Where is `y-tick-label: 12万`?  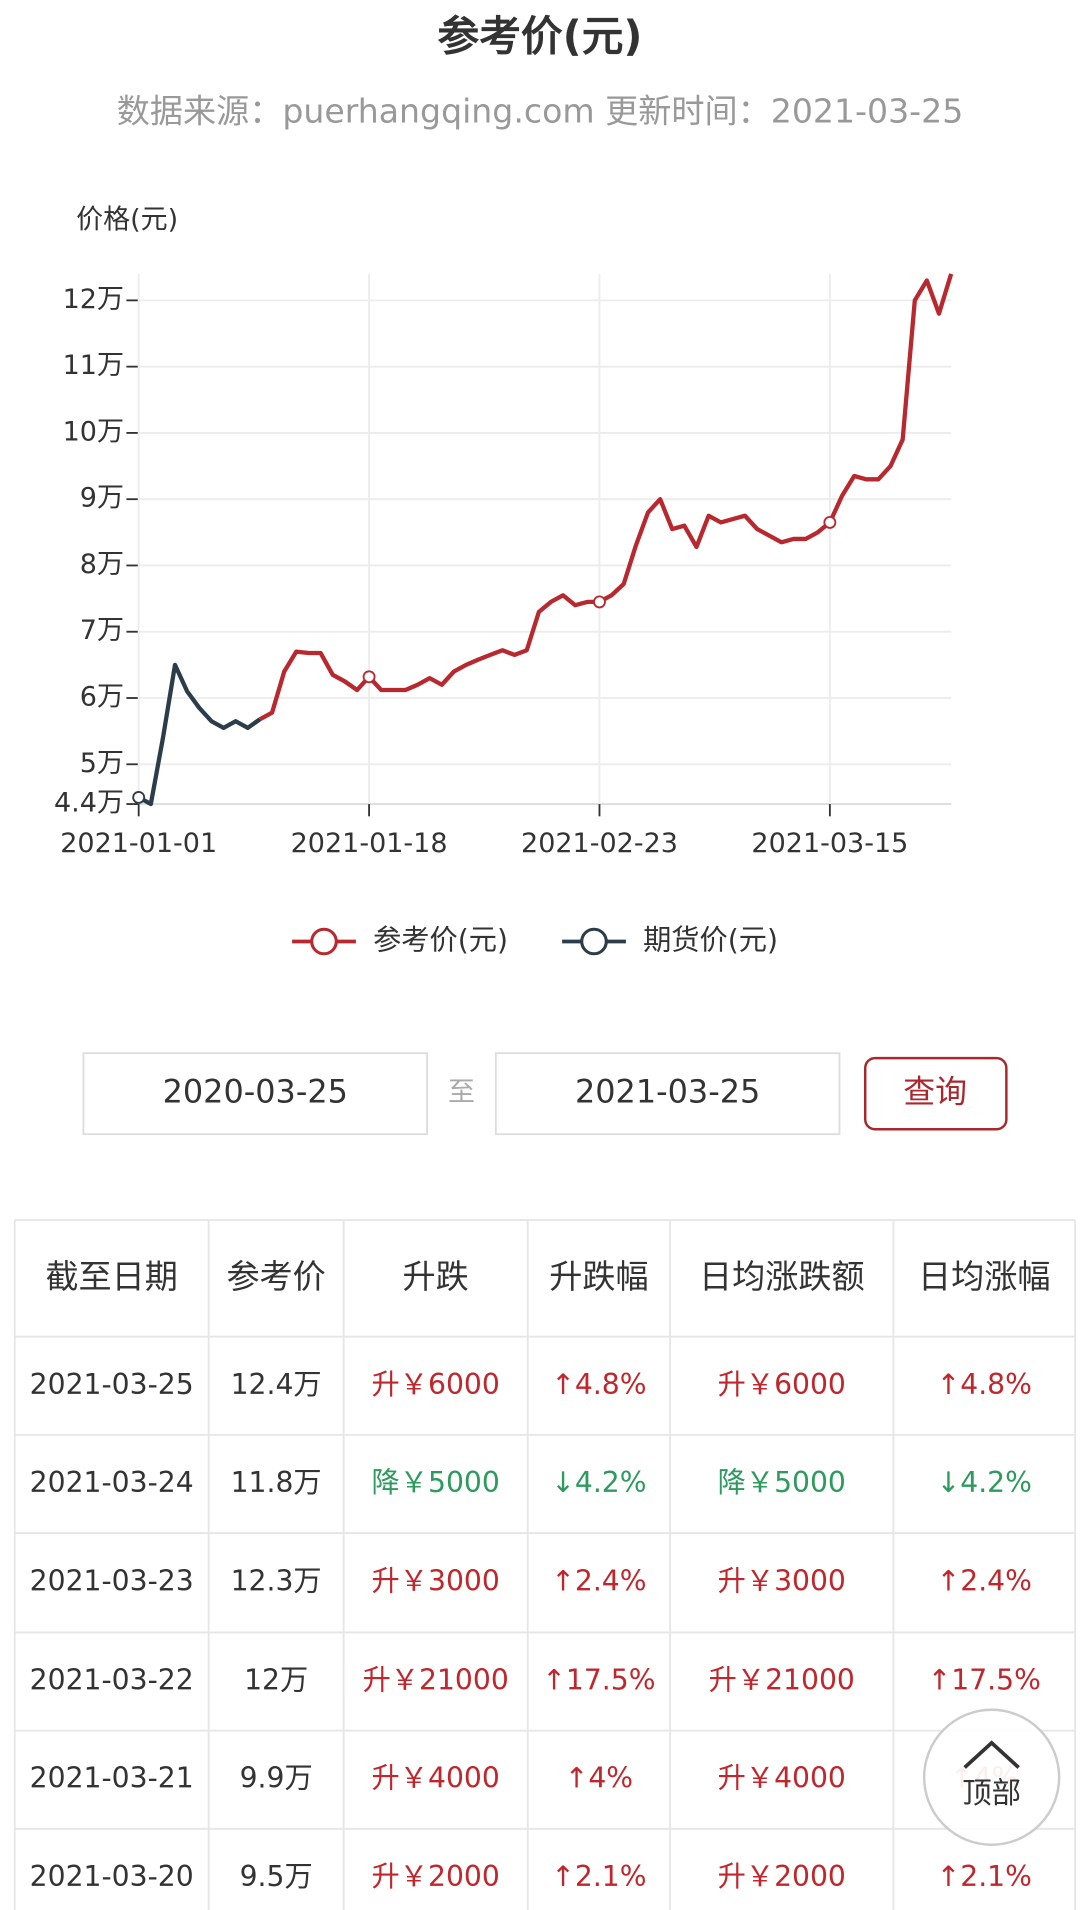 y-tick-label: 12万 is located at coordinates (93, 299).